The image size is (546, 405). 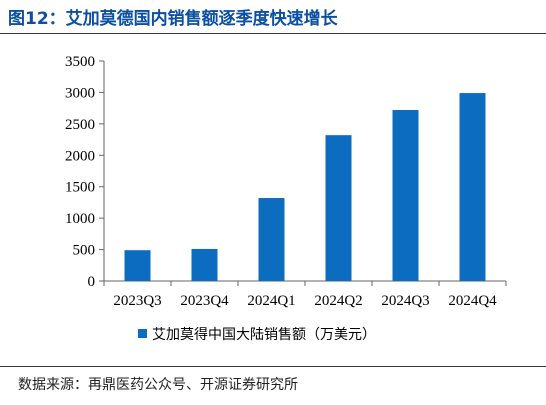 I want to click on y-tick-label: 3000, so click(x=80, y=93).